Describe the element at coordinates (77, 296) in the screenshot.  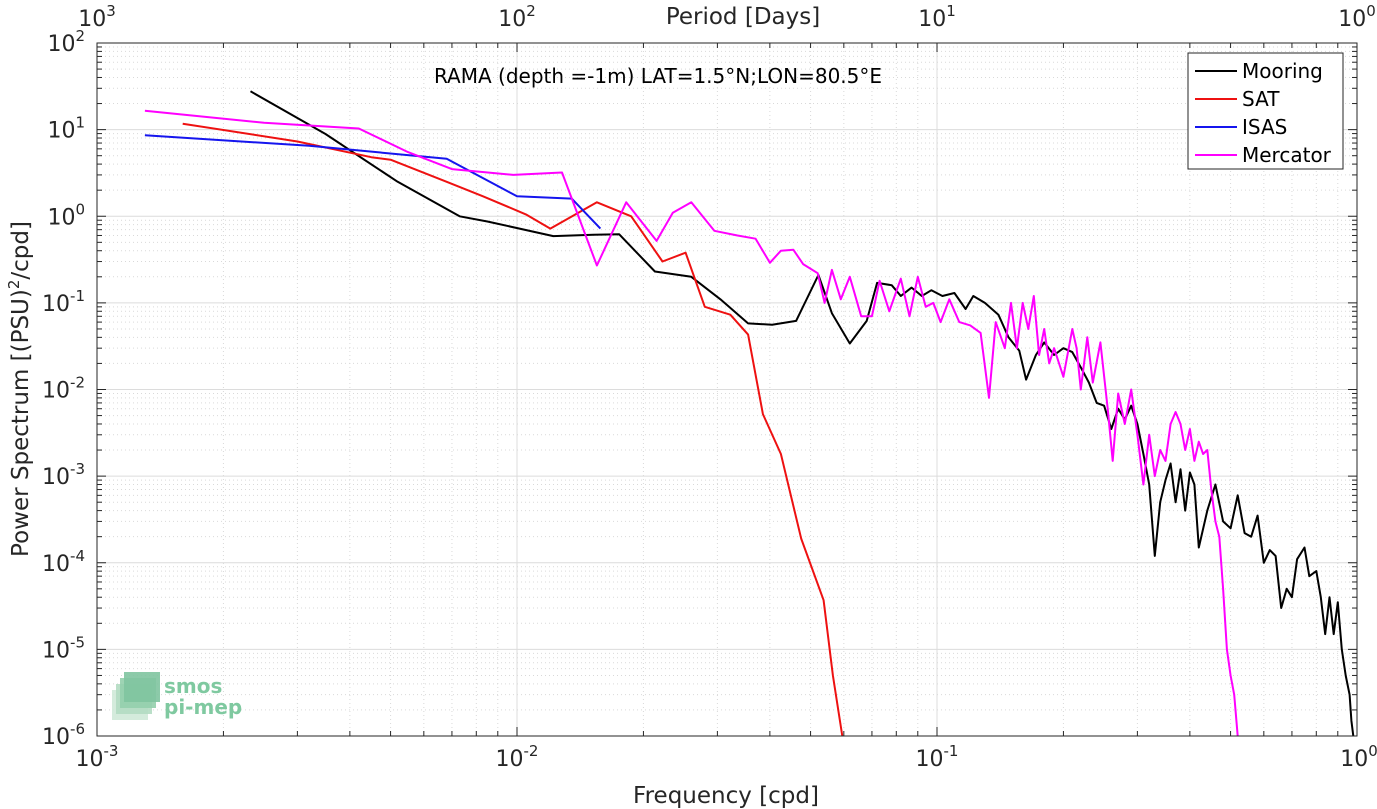
I see `y-tick-label-exp: -1` at that location.